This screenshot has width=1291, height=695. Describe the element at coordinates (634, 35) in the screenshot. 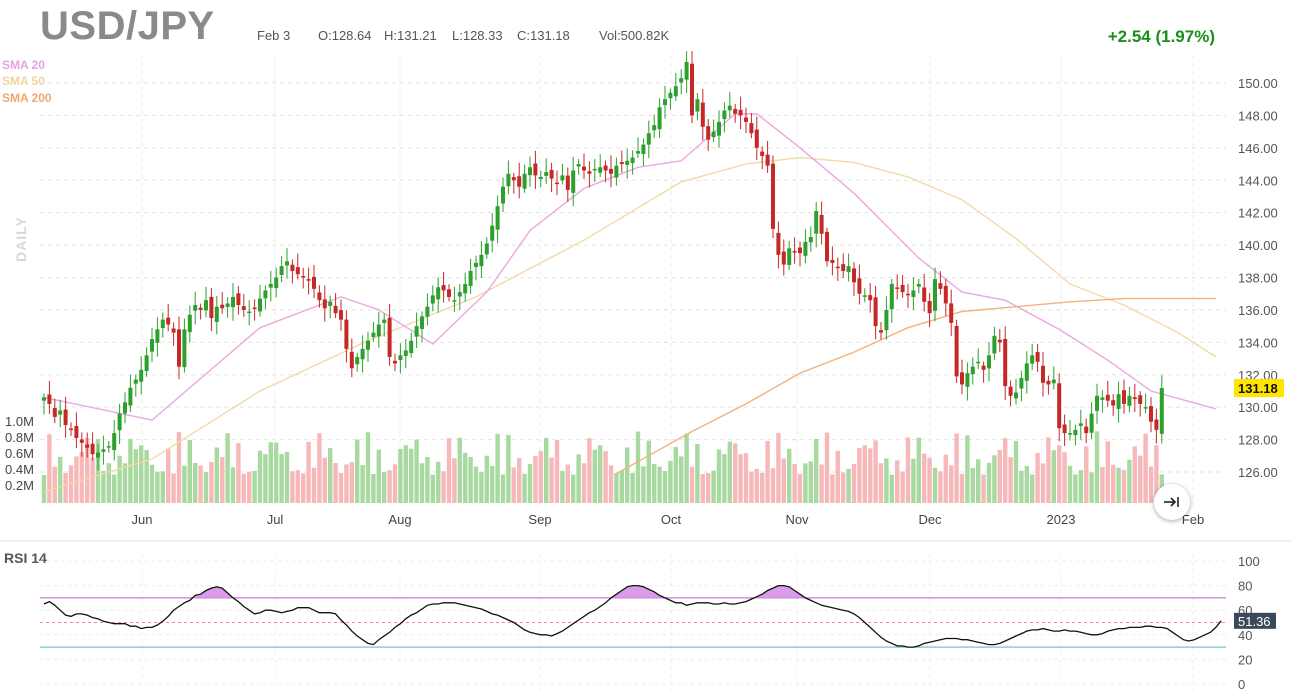

I see `volume-label: Vol:500.82K` at that location.